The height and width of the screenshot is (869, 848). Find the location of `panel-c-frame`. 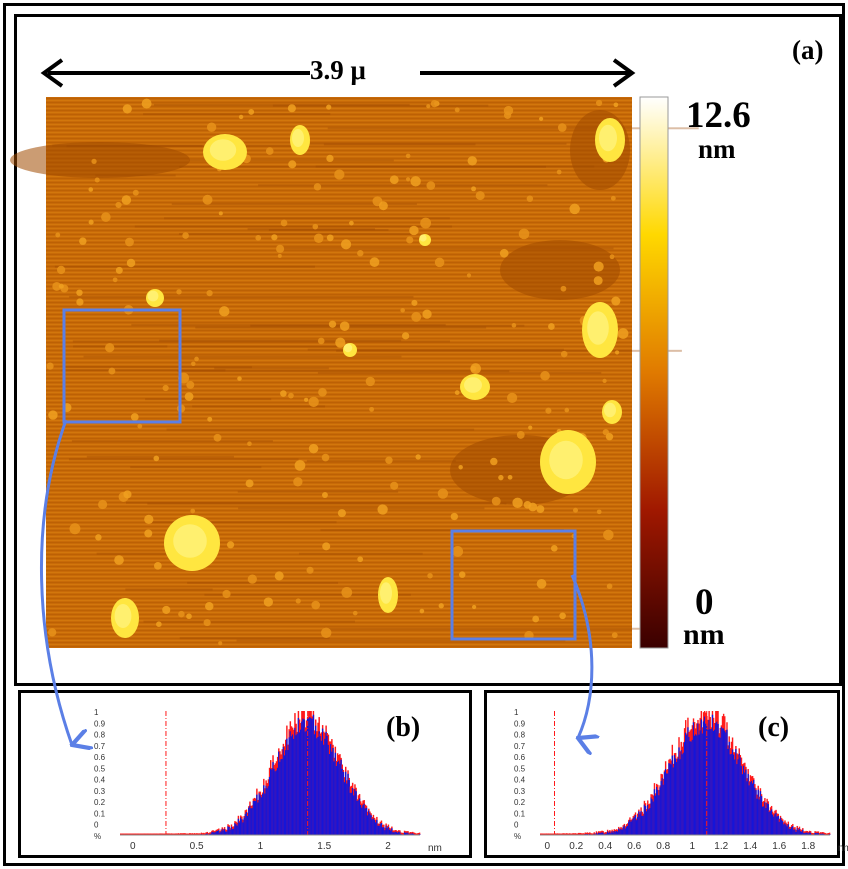

panel-c-frame is located at coordinates (662, 774).